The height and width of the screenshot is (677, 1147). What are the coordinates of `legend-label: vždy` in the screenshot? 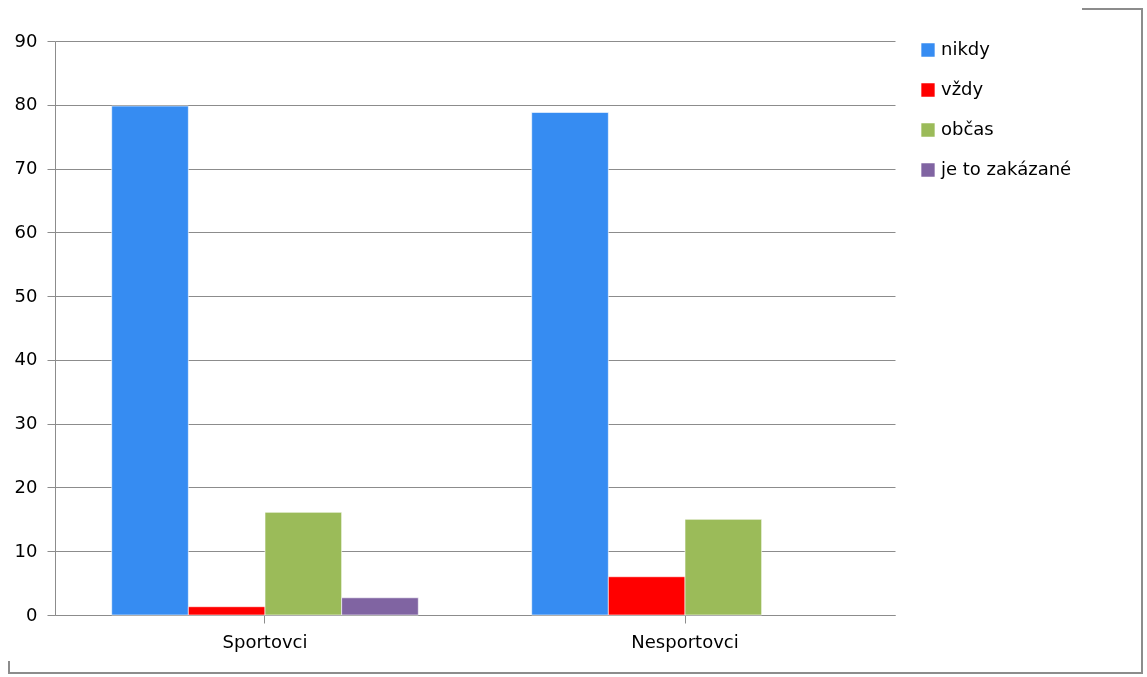 It's located at (962, 88).